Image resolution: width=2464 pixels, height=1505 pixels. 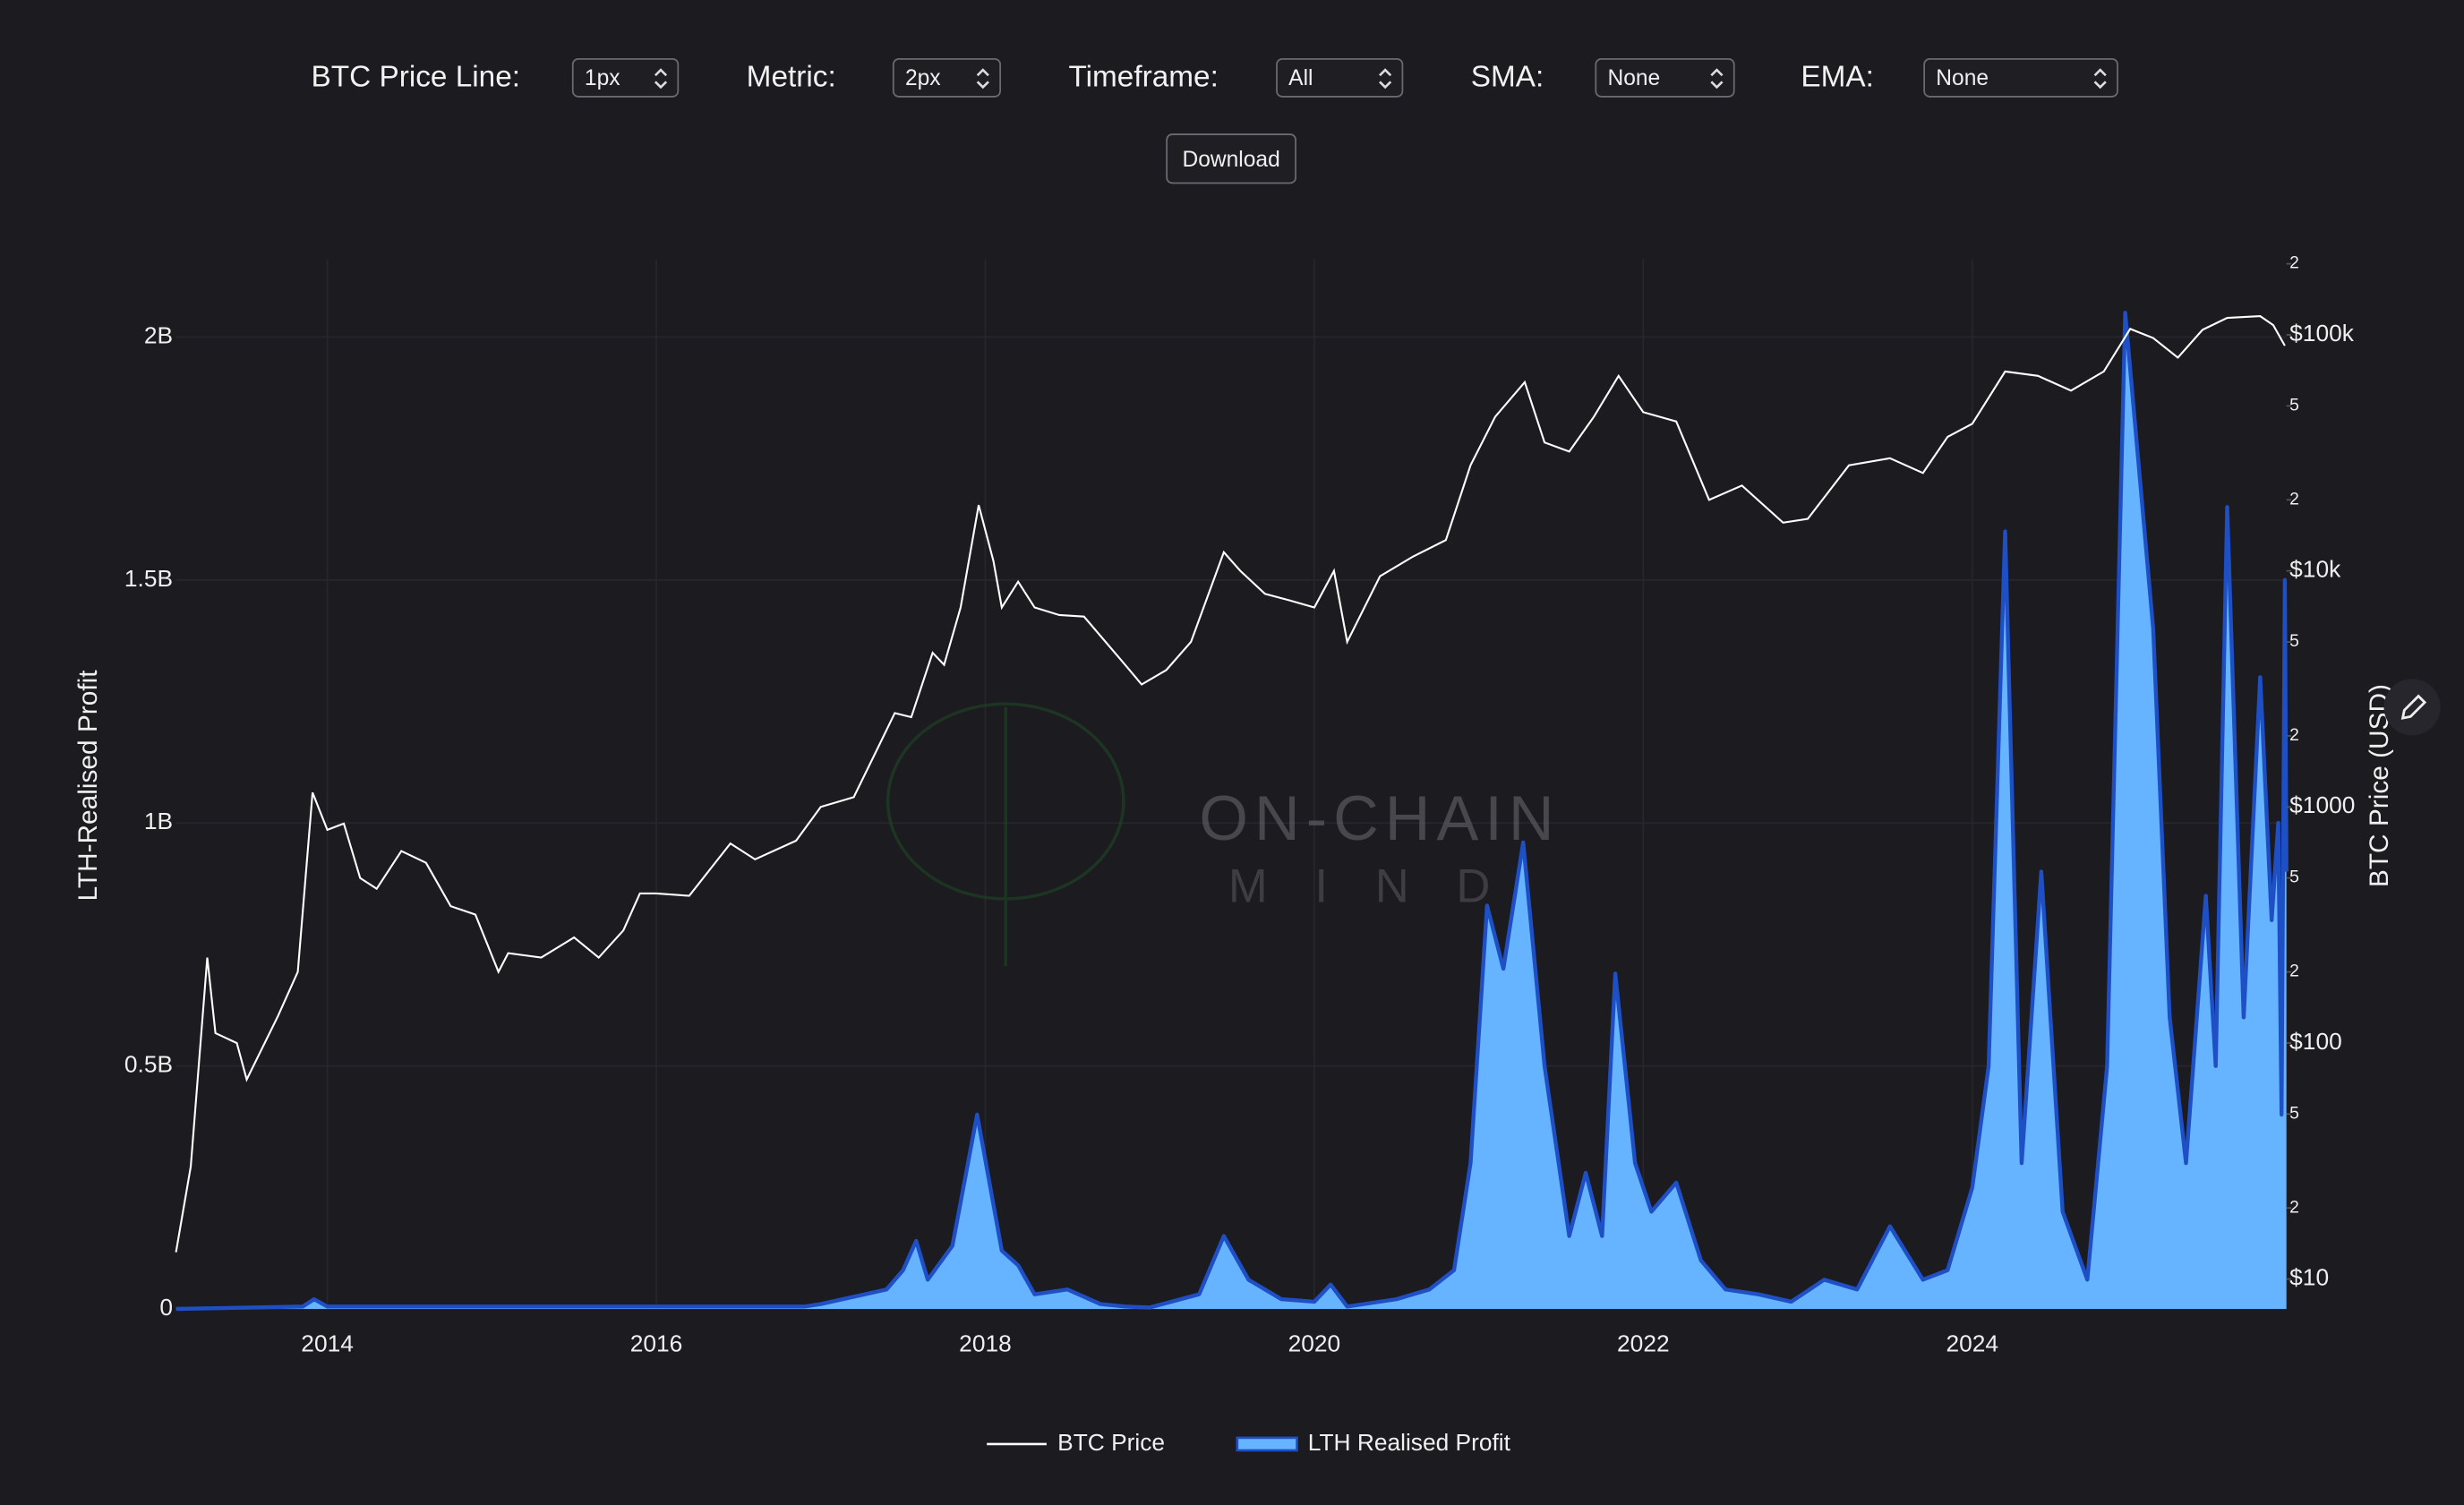 I want to click on select-value: 1px, so click(x=602, y=77).